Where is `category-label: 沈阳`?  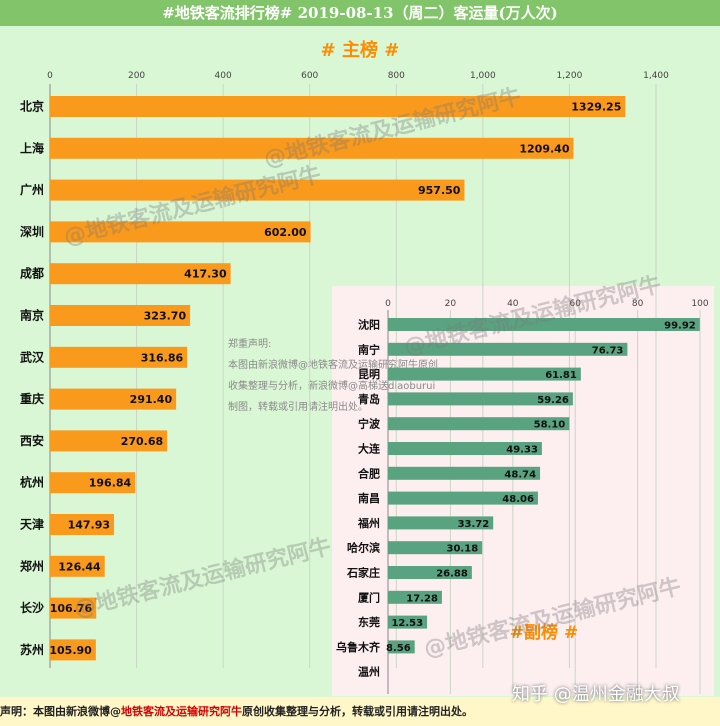
category-label: 沈阳 is located at coordinates (369, 325).